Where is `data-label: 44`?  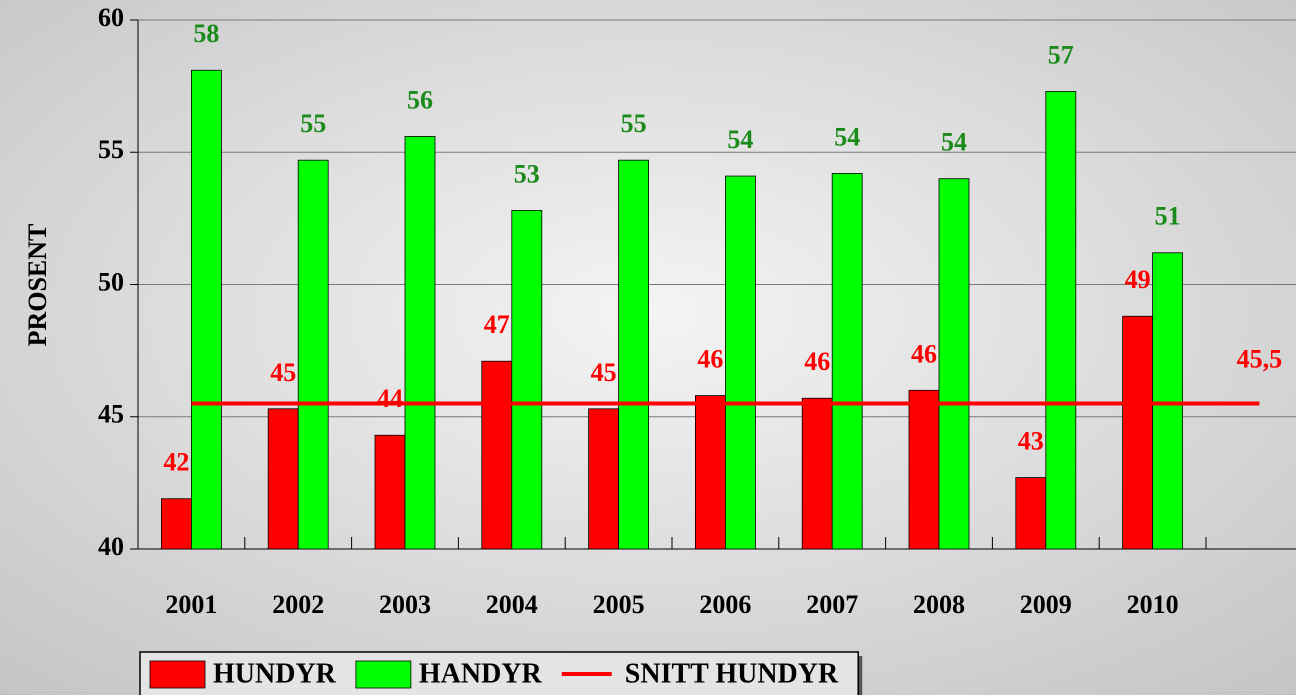 data-label: 44 is located at coordinates (390, 398).